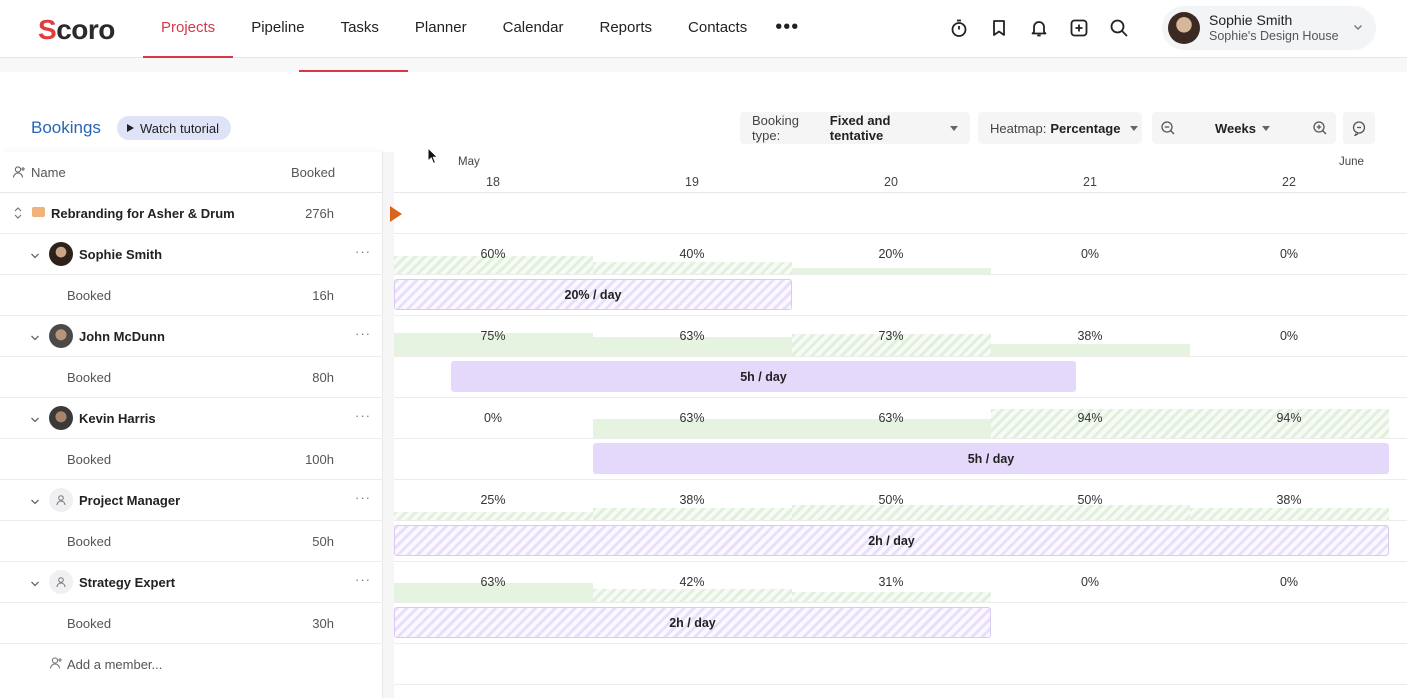  I want to click on heatmap-row: 0% 63% 63% 94% 94%, so click(900, 418).